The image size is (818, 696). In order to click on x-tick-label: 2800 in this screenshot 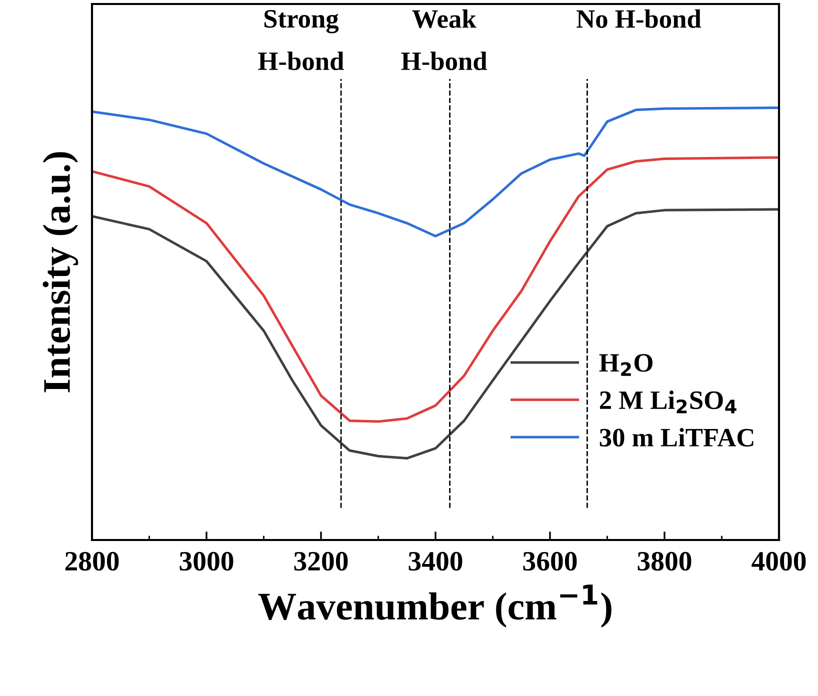, I will do `click(92, 561)`.